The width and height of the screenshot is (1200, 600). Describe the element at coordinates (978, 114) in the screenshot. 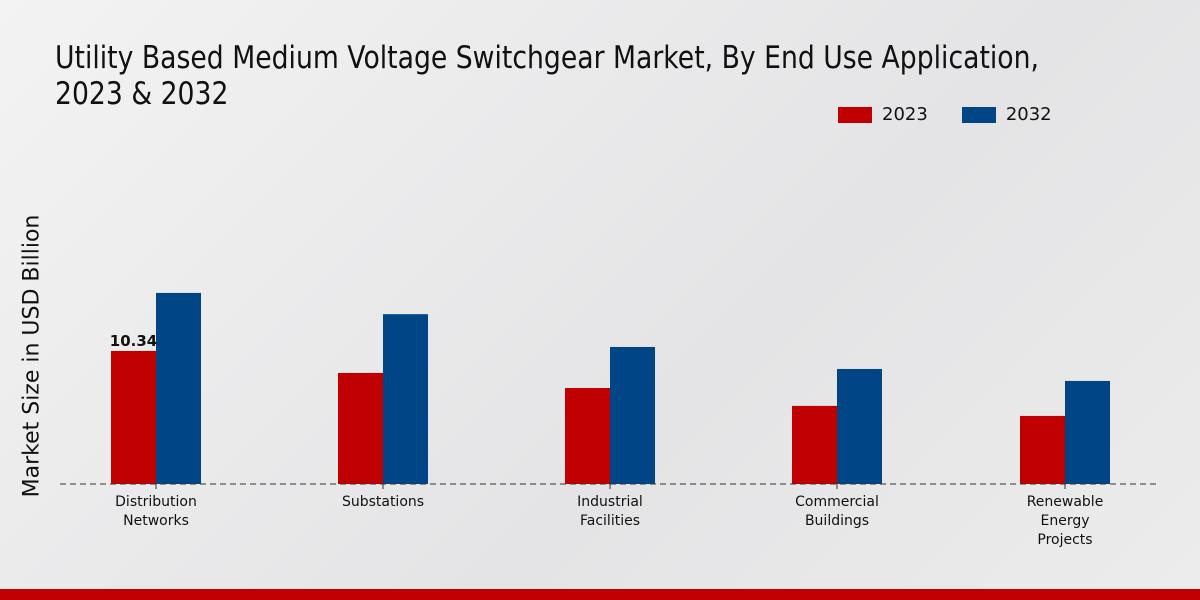

I see `legend-swatch-2032` at that location.